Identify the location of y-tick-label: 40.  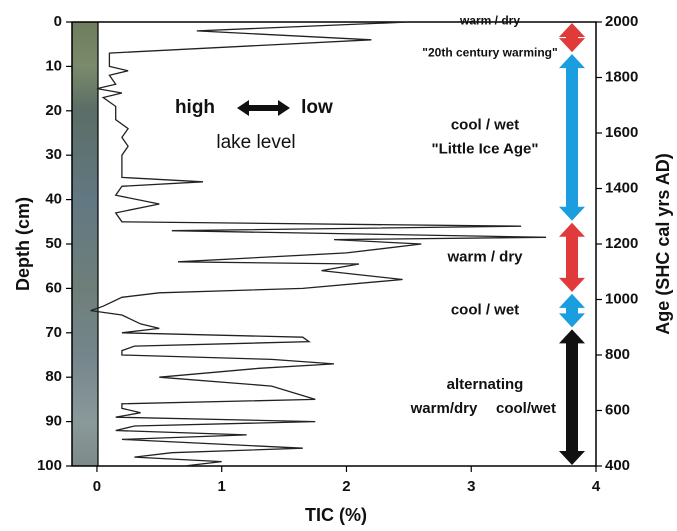
(53, 199).